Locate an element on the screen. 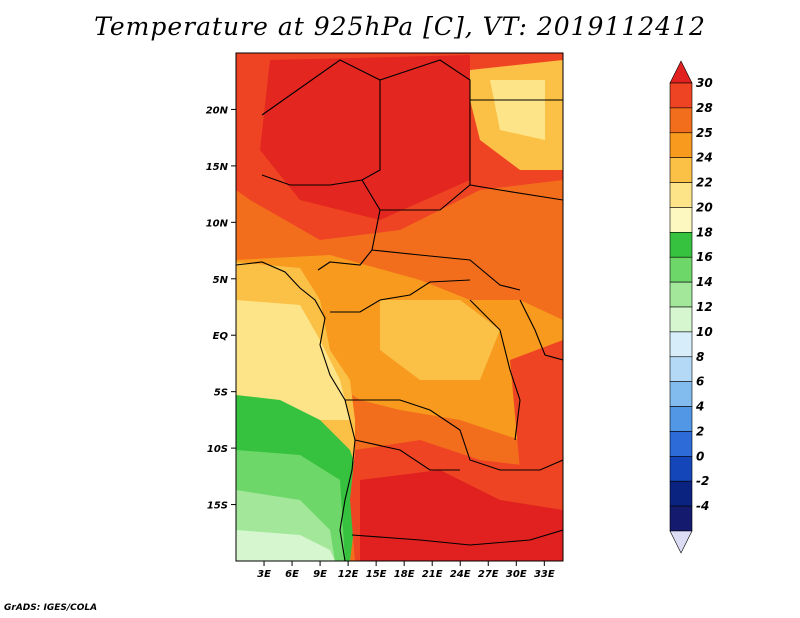 The image size is (800, 618). colorbar-label: -2 is located at coordinates (702, 481).